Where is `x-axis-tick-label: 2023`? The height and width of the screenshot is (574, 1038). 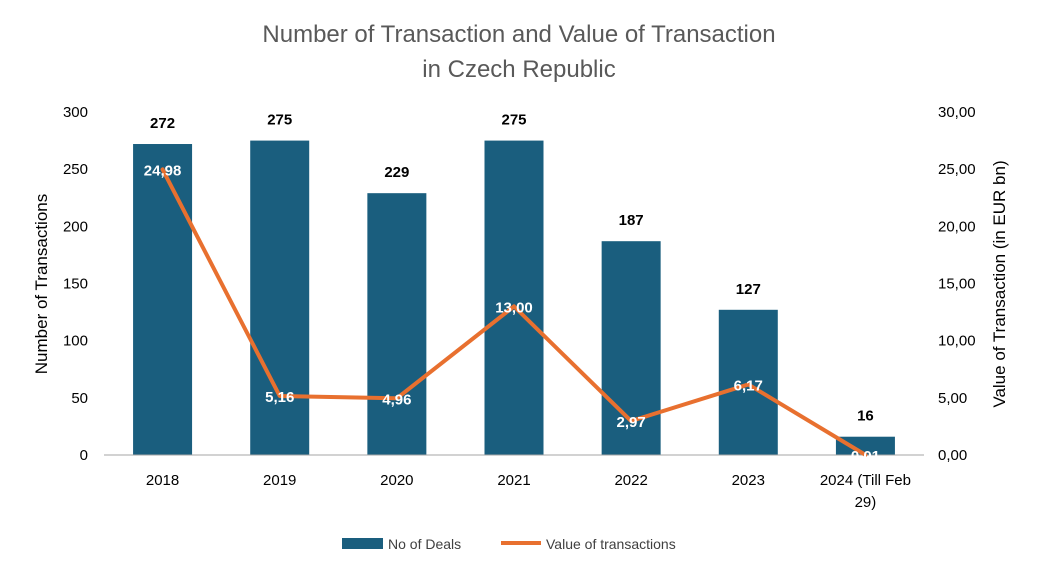 x-axis-tick-label: 2023 is located at coordinates (748, 480).